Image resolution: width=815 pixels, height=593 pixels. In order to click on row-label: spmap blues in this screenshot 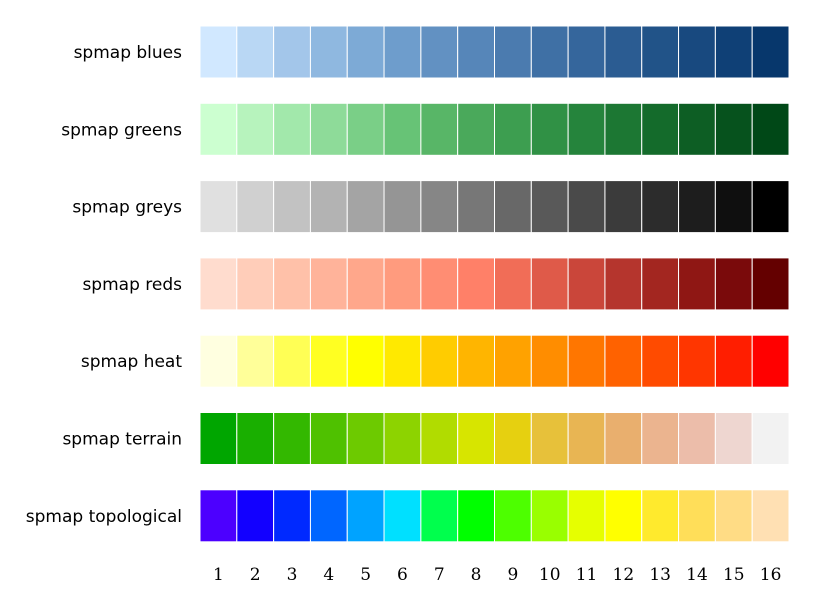, I will do `click(128, 53)`.